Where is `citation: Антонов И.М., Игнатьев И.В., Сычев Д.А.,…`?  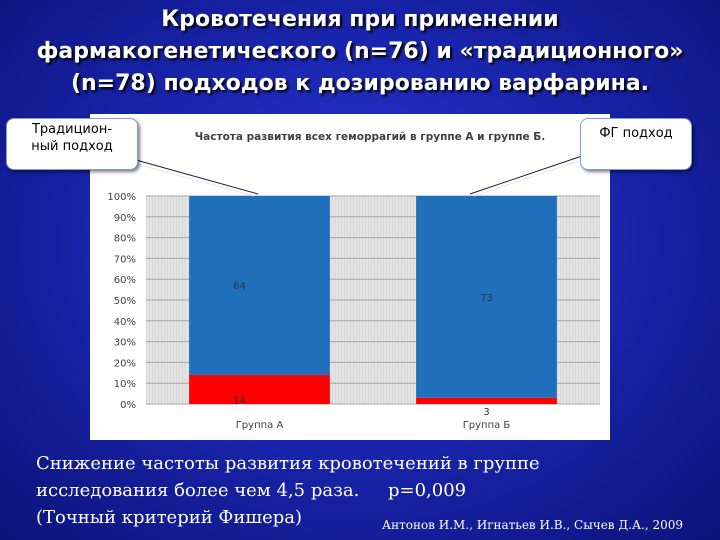 citation: Антонов И.М., Игнатьев И.В., Сычев Д.А.,… is located at coordinates (533, 525).